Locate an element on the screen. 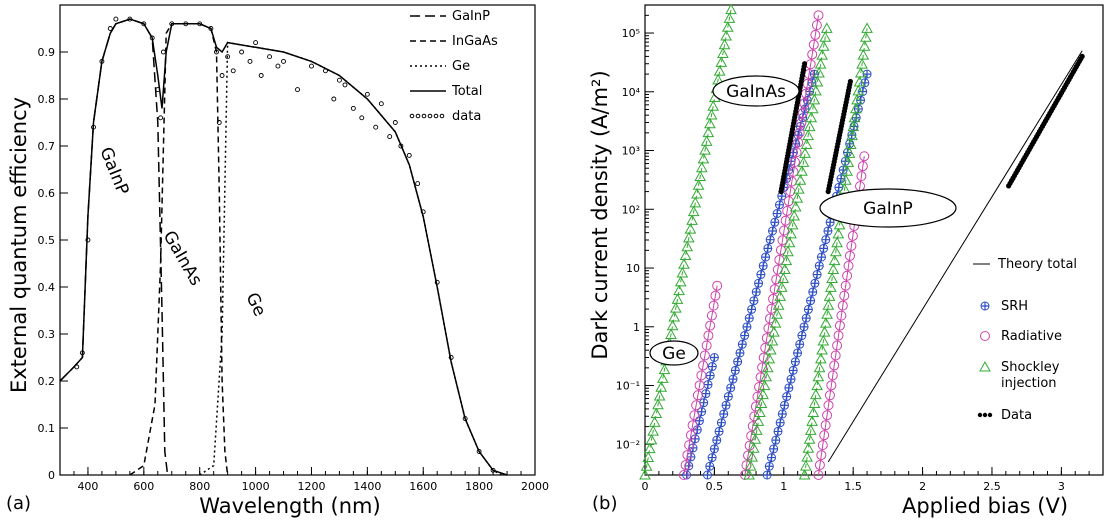 Image resolution: width=1113 pixels, height=523 pixels. panel-label-a: (a) is located at coordinates (18, 503).